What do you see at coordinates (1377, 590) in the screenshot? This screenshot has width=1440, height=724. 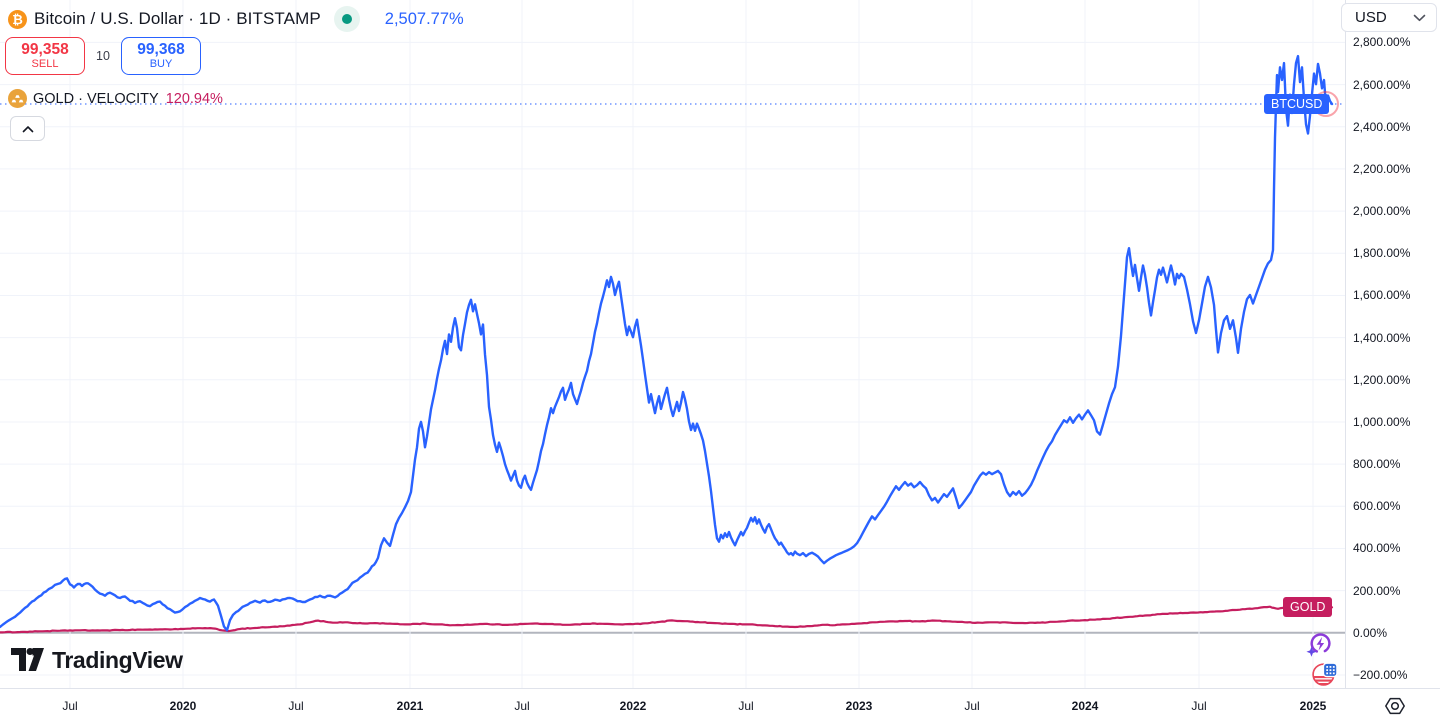 I see `price-tick-label: 200.00%` at bounding box center [1377, 590].